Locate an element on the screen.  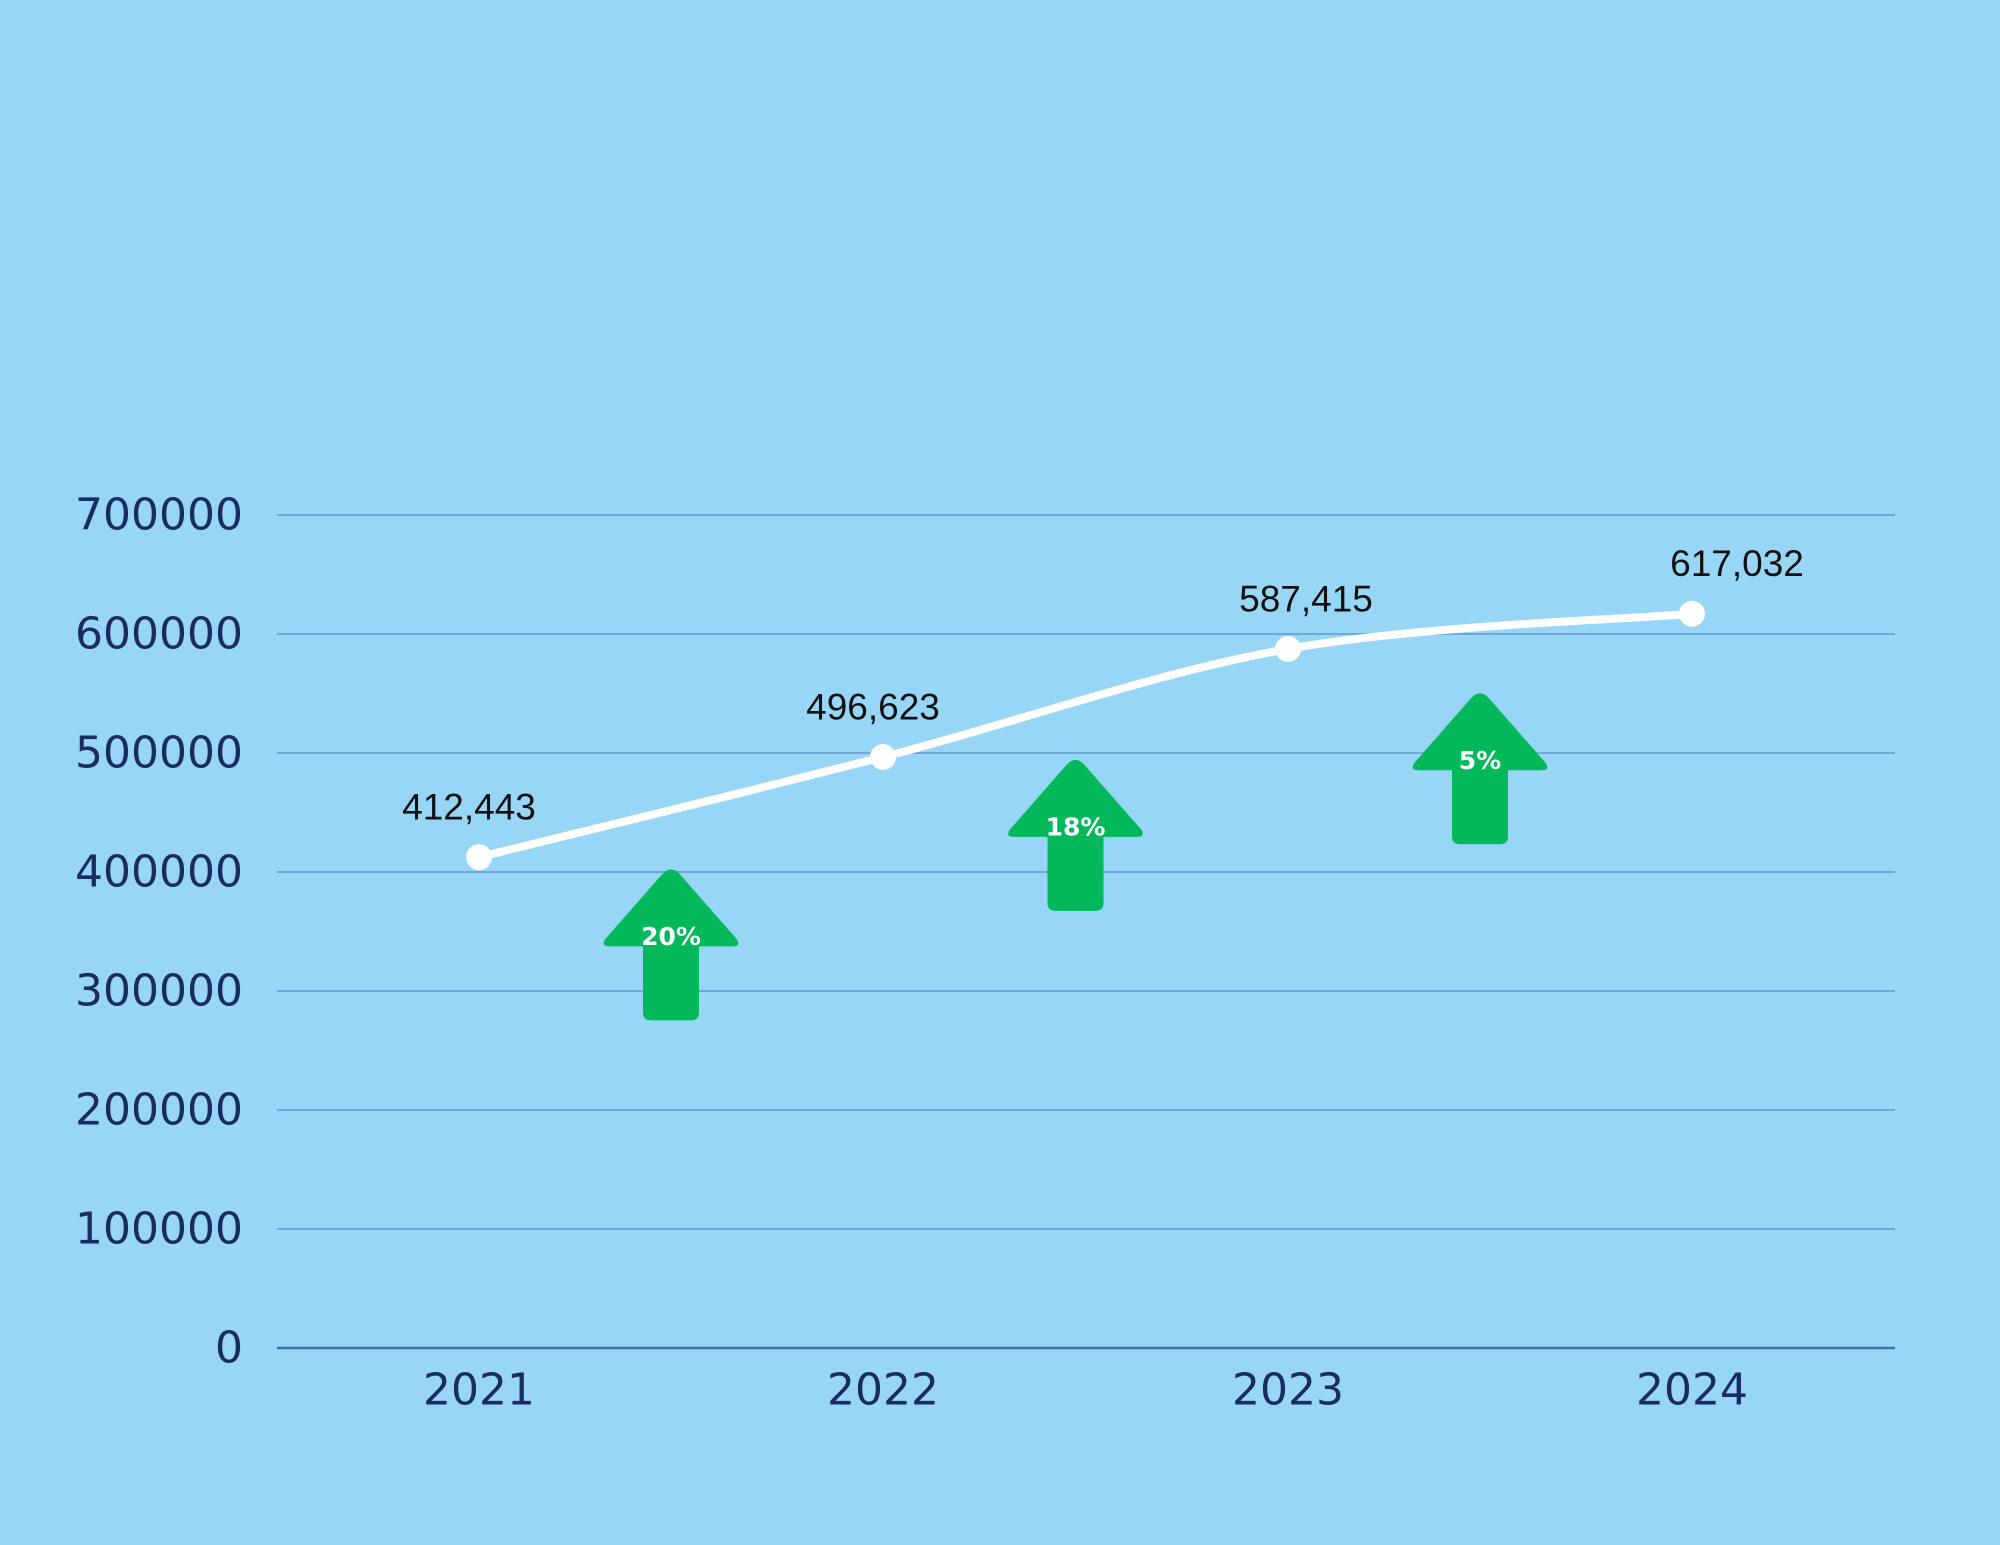
y-tick-label: 100000 is located at coordinates (159, 1229).